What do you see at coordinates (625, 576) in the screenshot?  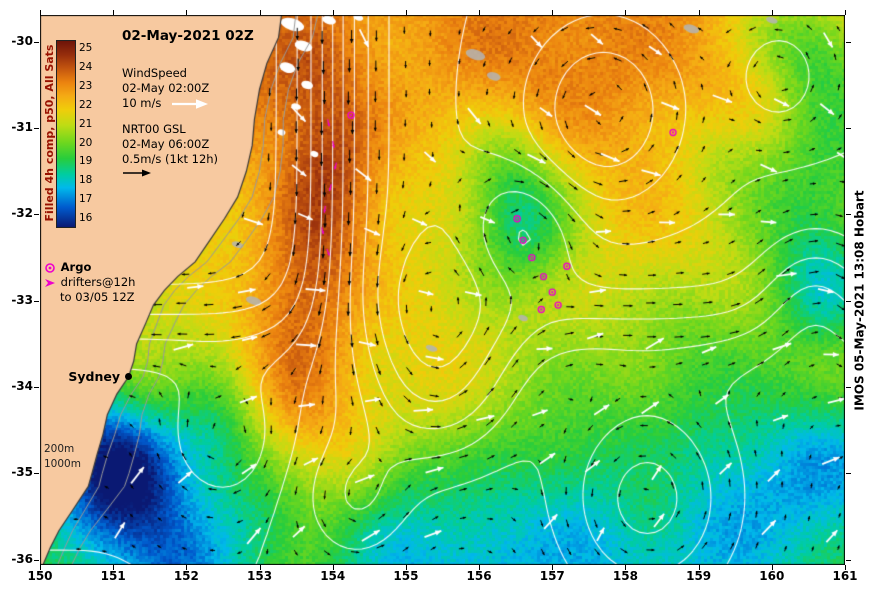 I see `x-tick-label: 158` at bounding box center [625, 576].